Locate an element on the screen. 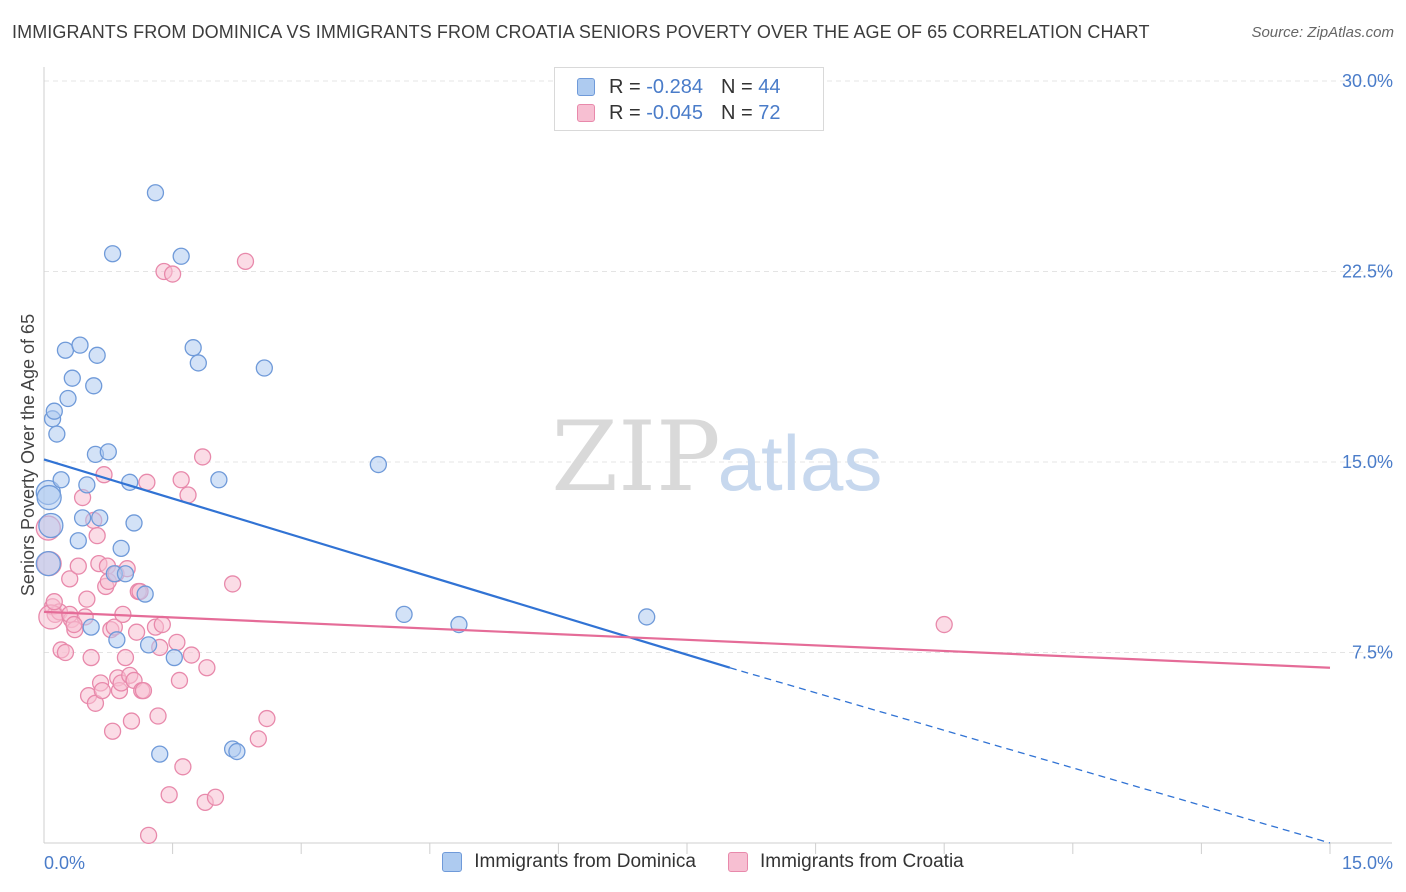 This screenshot has width=1406, height=892. y-tick-label-0: 7.5% is located at coordinates (1372, 653).